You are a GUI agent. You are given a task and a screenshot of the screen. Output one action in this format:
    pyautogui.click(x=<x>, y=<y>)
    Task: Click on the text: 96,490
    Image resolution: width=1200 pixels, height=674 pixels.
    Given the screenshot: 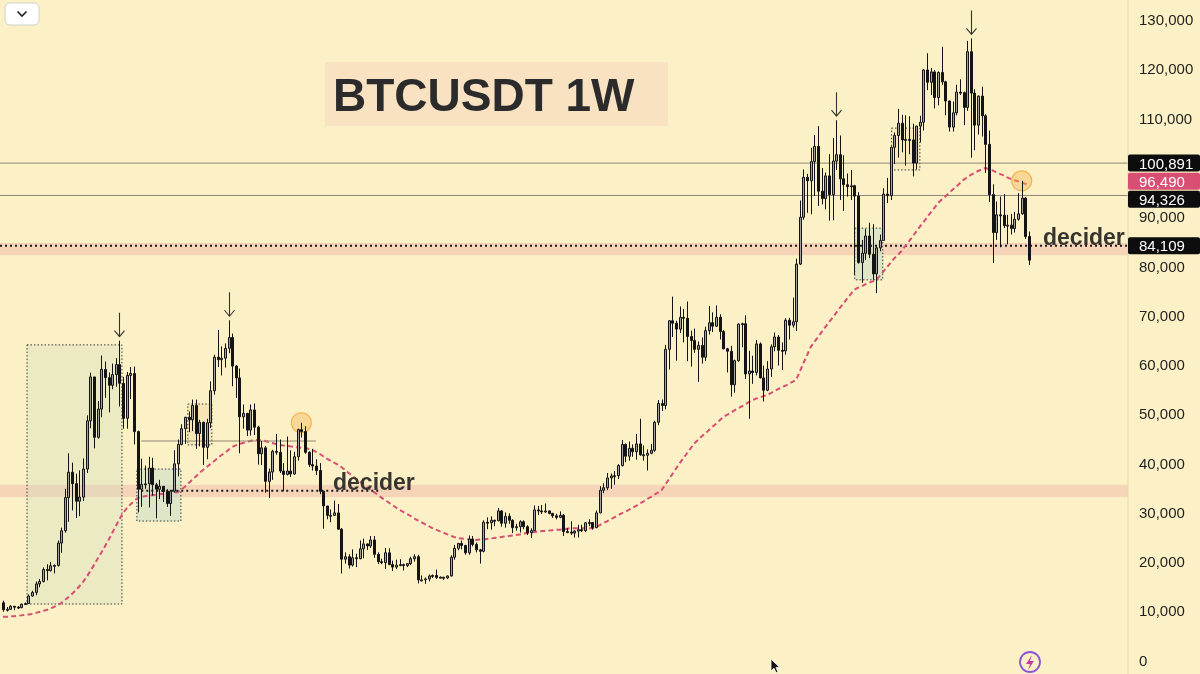 What is the action you would take?
    pyautogui.click(x=1162, y=181)
    